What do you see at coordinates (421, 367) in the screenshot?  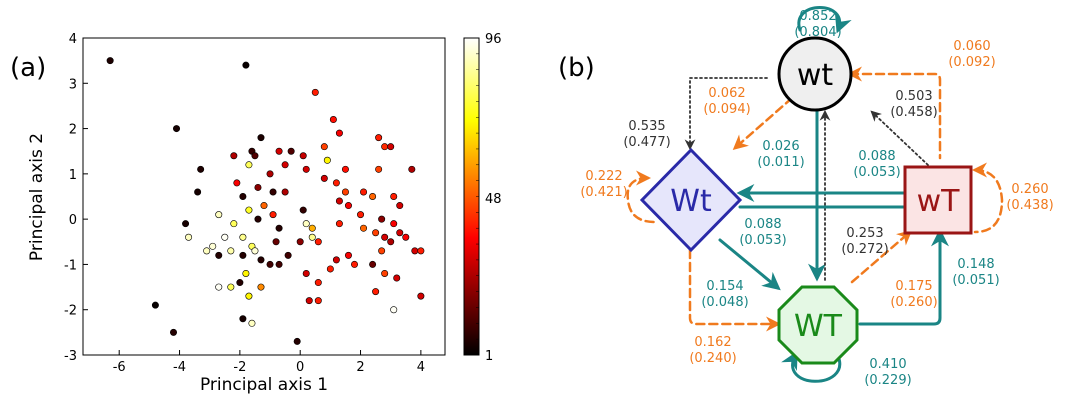 I see `x-tick-label: 4` at bounding box center [421, 367].